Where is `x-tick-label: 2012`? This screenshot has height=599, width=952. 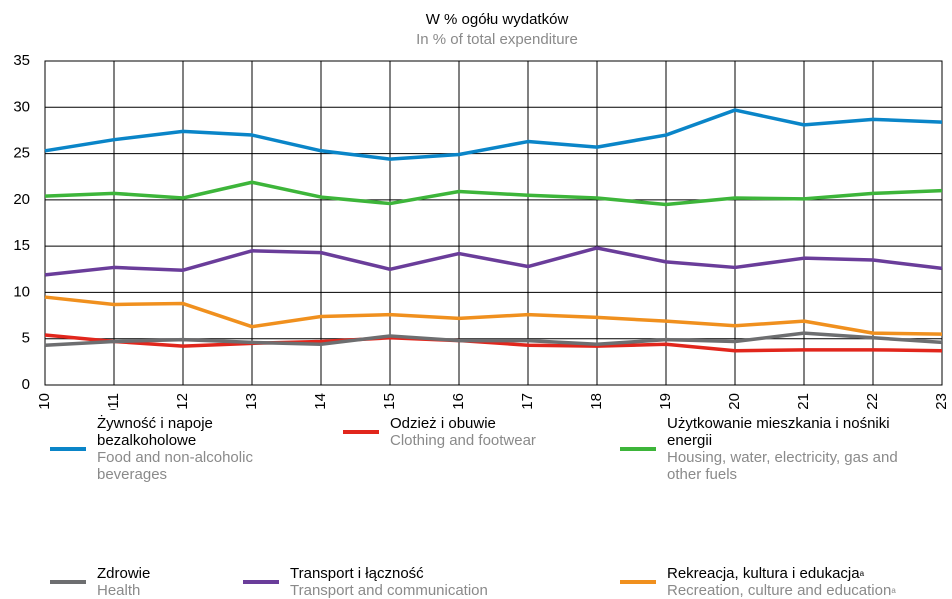 x-tick-label: 2012 is located at coordinates (182, 401).